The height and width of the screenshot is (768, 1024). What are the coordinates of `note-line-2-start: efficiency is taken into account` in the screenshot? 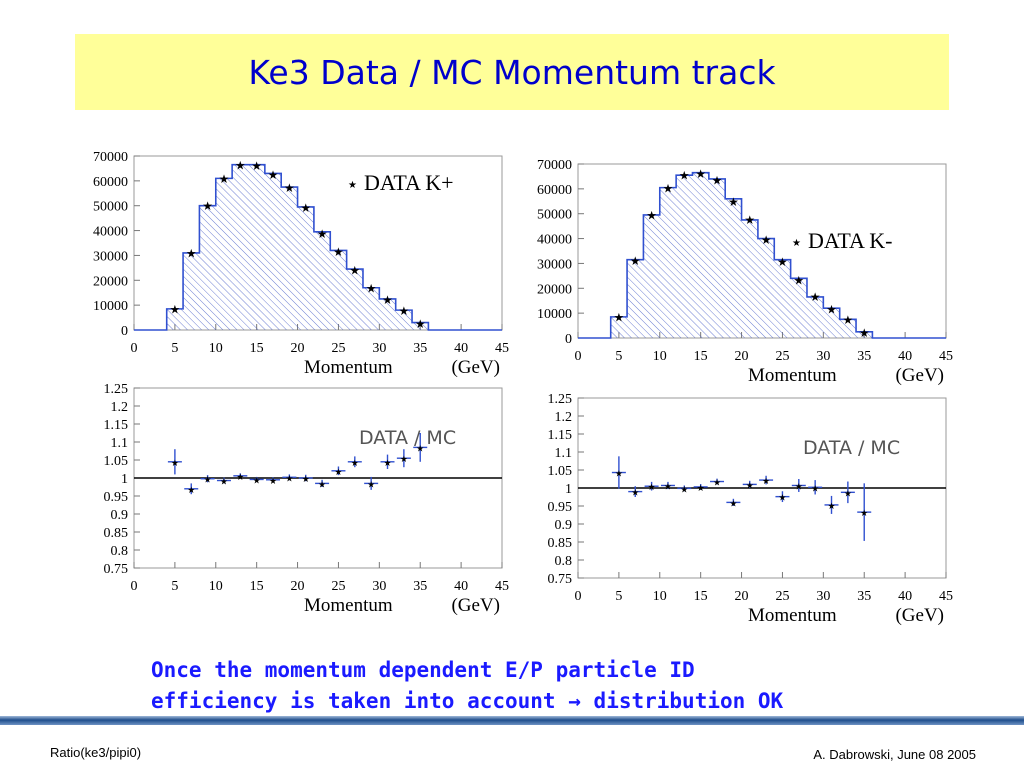 It's located at (353, 701).